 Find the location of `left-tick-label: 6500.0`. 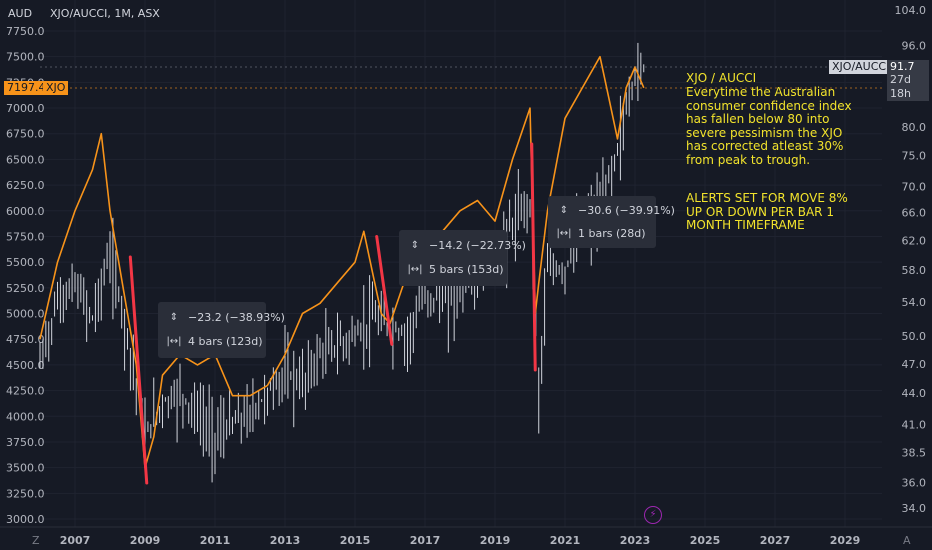

left-tick-label: 6500.0 is located at coordinates (25, 159).